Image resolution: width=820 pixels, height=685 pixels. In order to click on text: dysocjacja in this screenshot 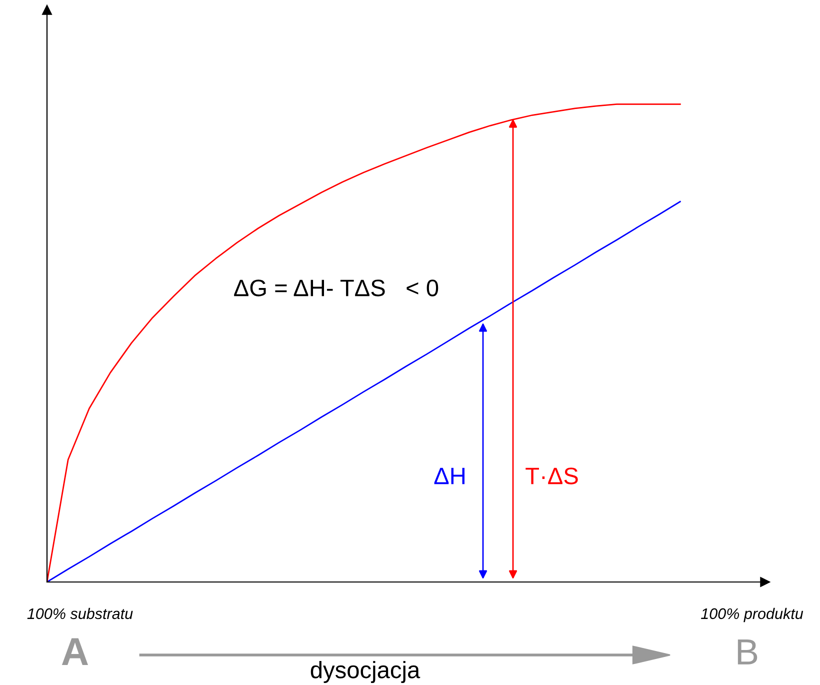, I will do `click(365, 672)`.